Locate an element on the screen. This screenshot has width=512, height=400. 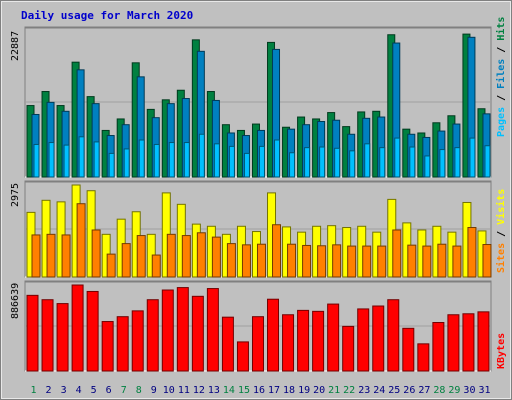
x-tick-label-day-30: 30 is located at coordinates (469, 390).